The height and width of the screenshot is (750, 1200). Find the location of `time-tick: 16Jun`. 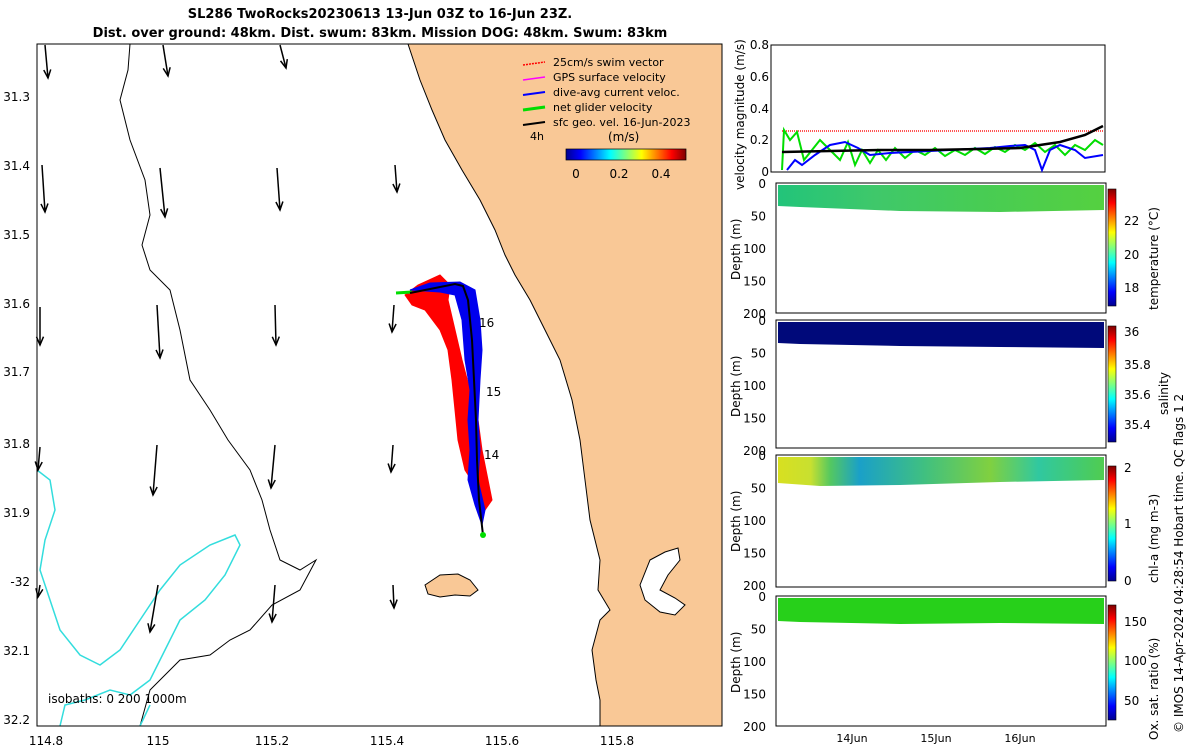

time-tick: 16Jun is located at coordinates (1019, 738).